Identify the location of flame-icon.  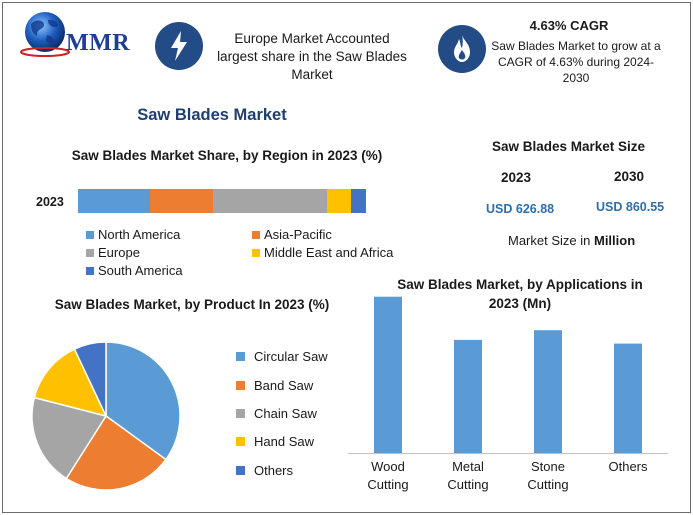
(462, 48).